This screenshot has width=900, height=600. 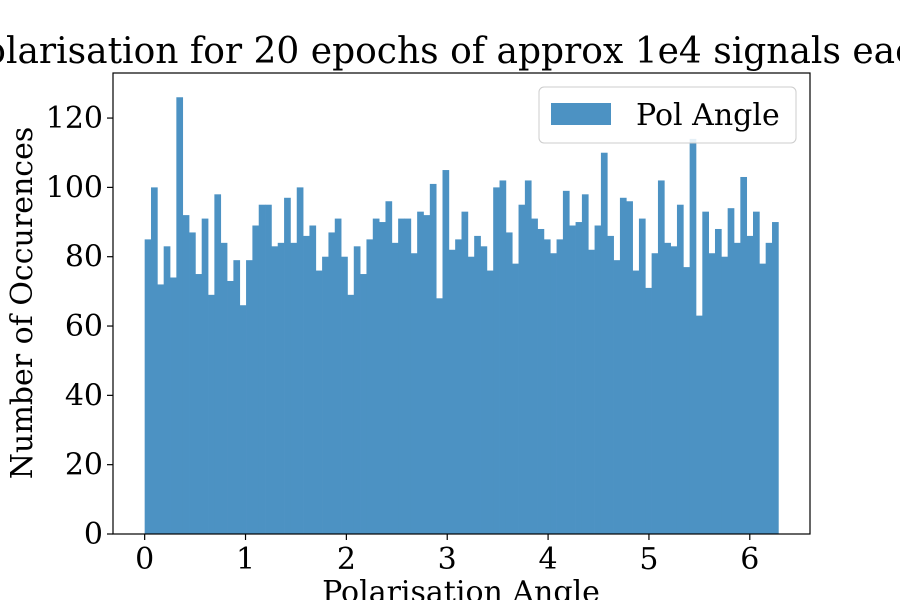 I want to click on y-tick-label: 20, so click(x=84, y=465).